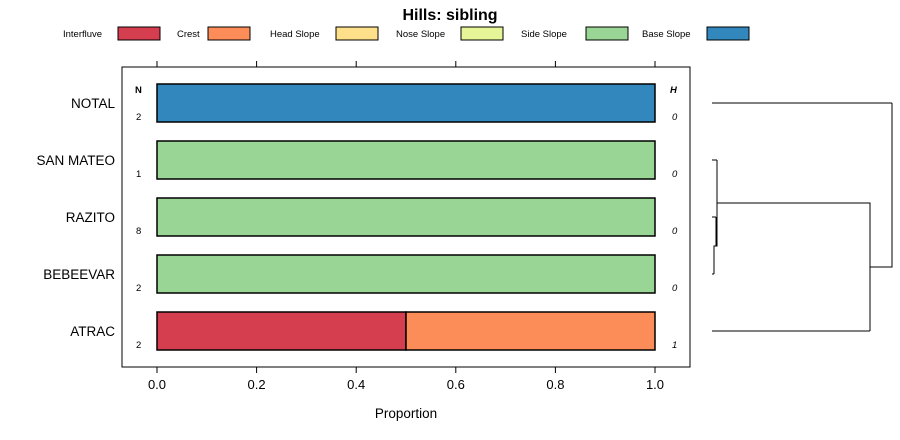  What do you see at coordinates (666, 34) in the screenshot?
I see `legend-label-base-slope: Base Slope` at bounding box center [666, 34].